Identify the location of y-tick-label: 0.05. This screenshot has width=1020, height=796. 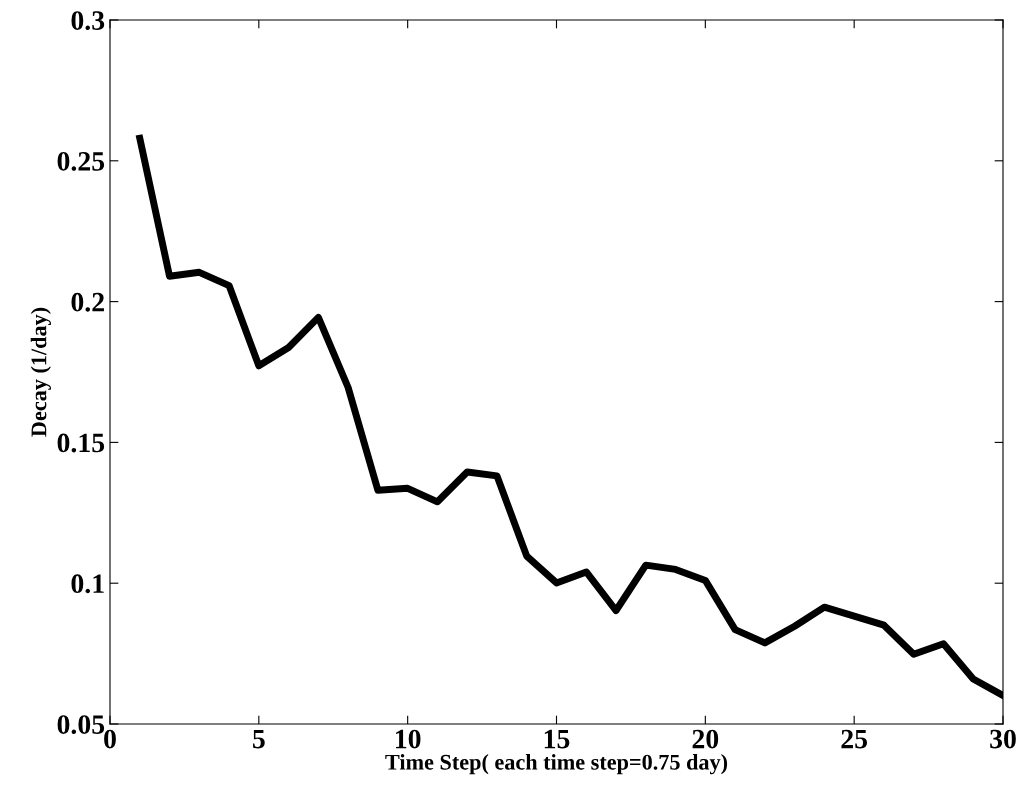
(81, 725).